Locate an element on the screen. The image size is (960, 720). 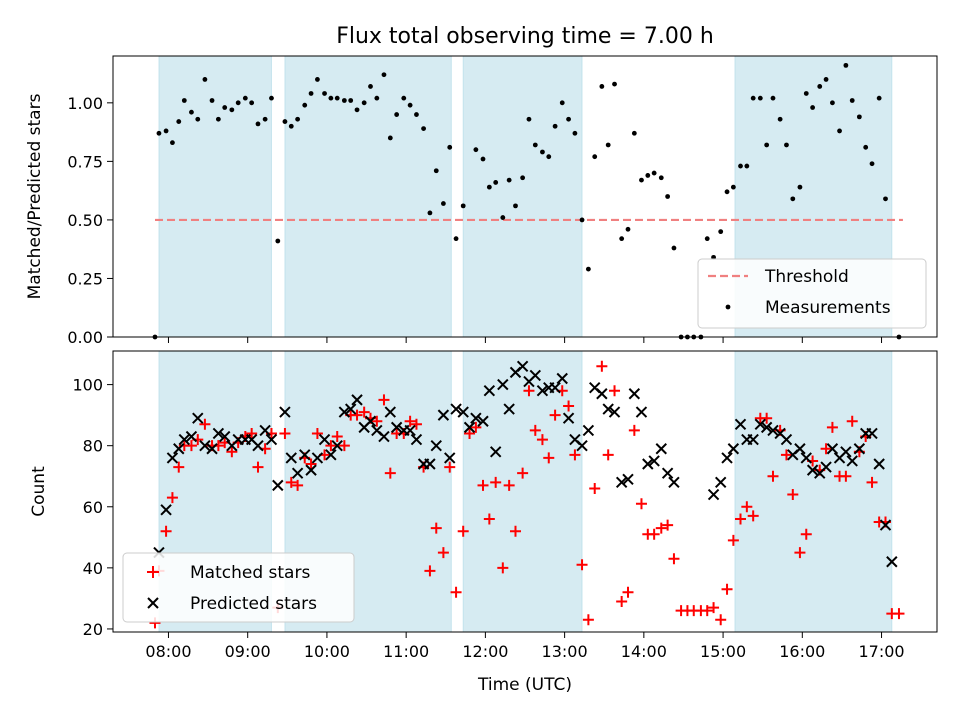
chart-title: Flux total observing time = 7.00 h is located at coordinates (525, 36).